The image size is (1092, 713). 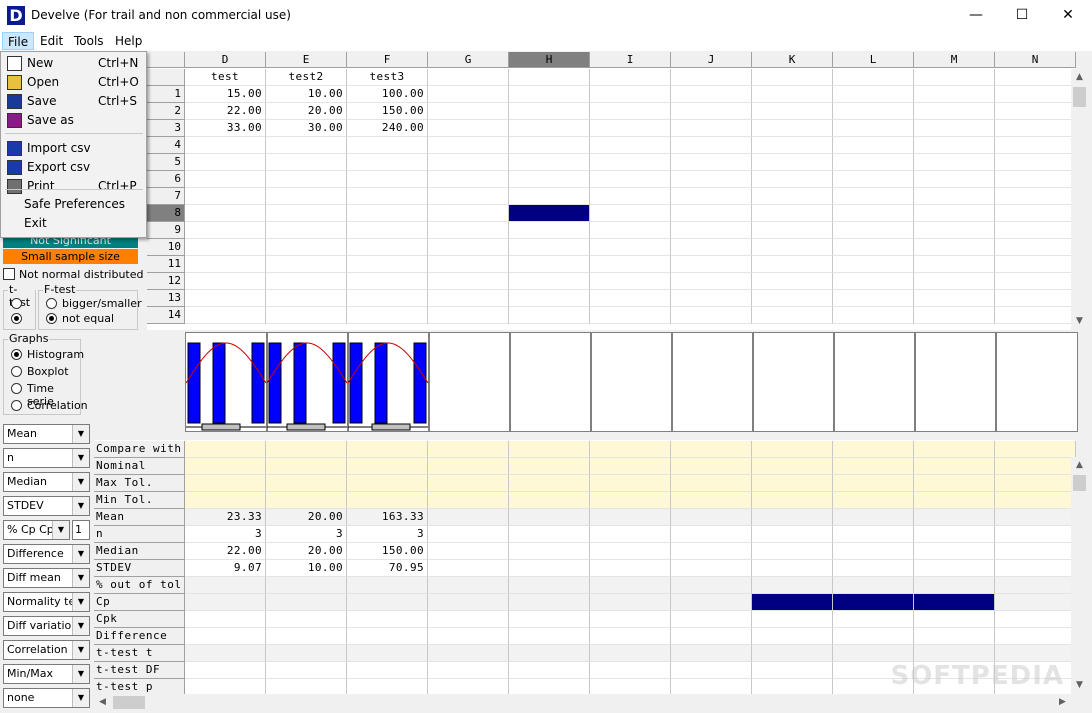 What do you see at coordinates (46, 602) in the screenshot?
I see `stat-selector-8: Normality test ▼` at bounding box center [46, 602].